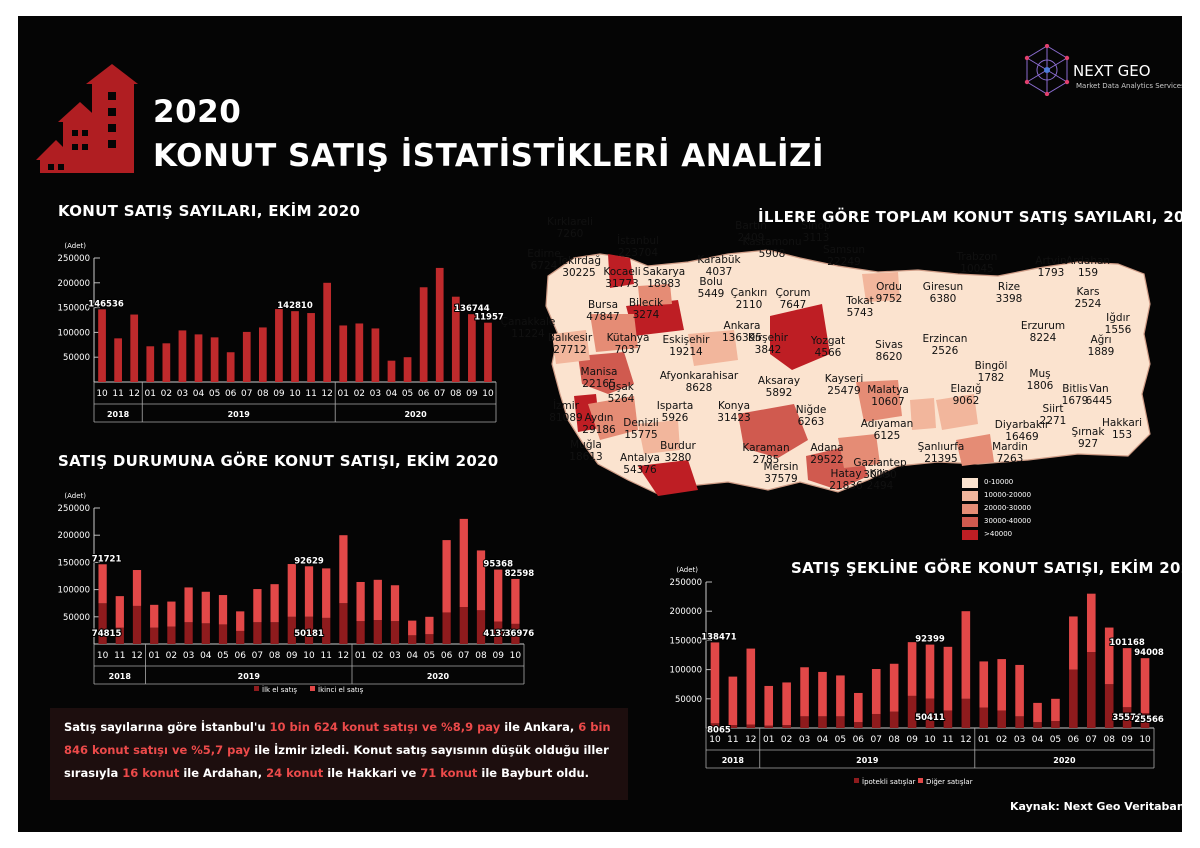  What do you see at coordinates (1127, 643) in the screenshot?
I see `data-label: 101168` at bounding box center [1127, 643].